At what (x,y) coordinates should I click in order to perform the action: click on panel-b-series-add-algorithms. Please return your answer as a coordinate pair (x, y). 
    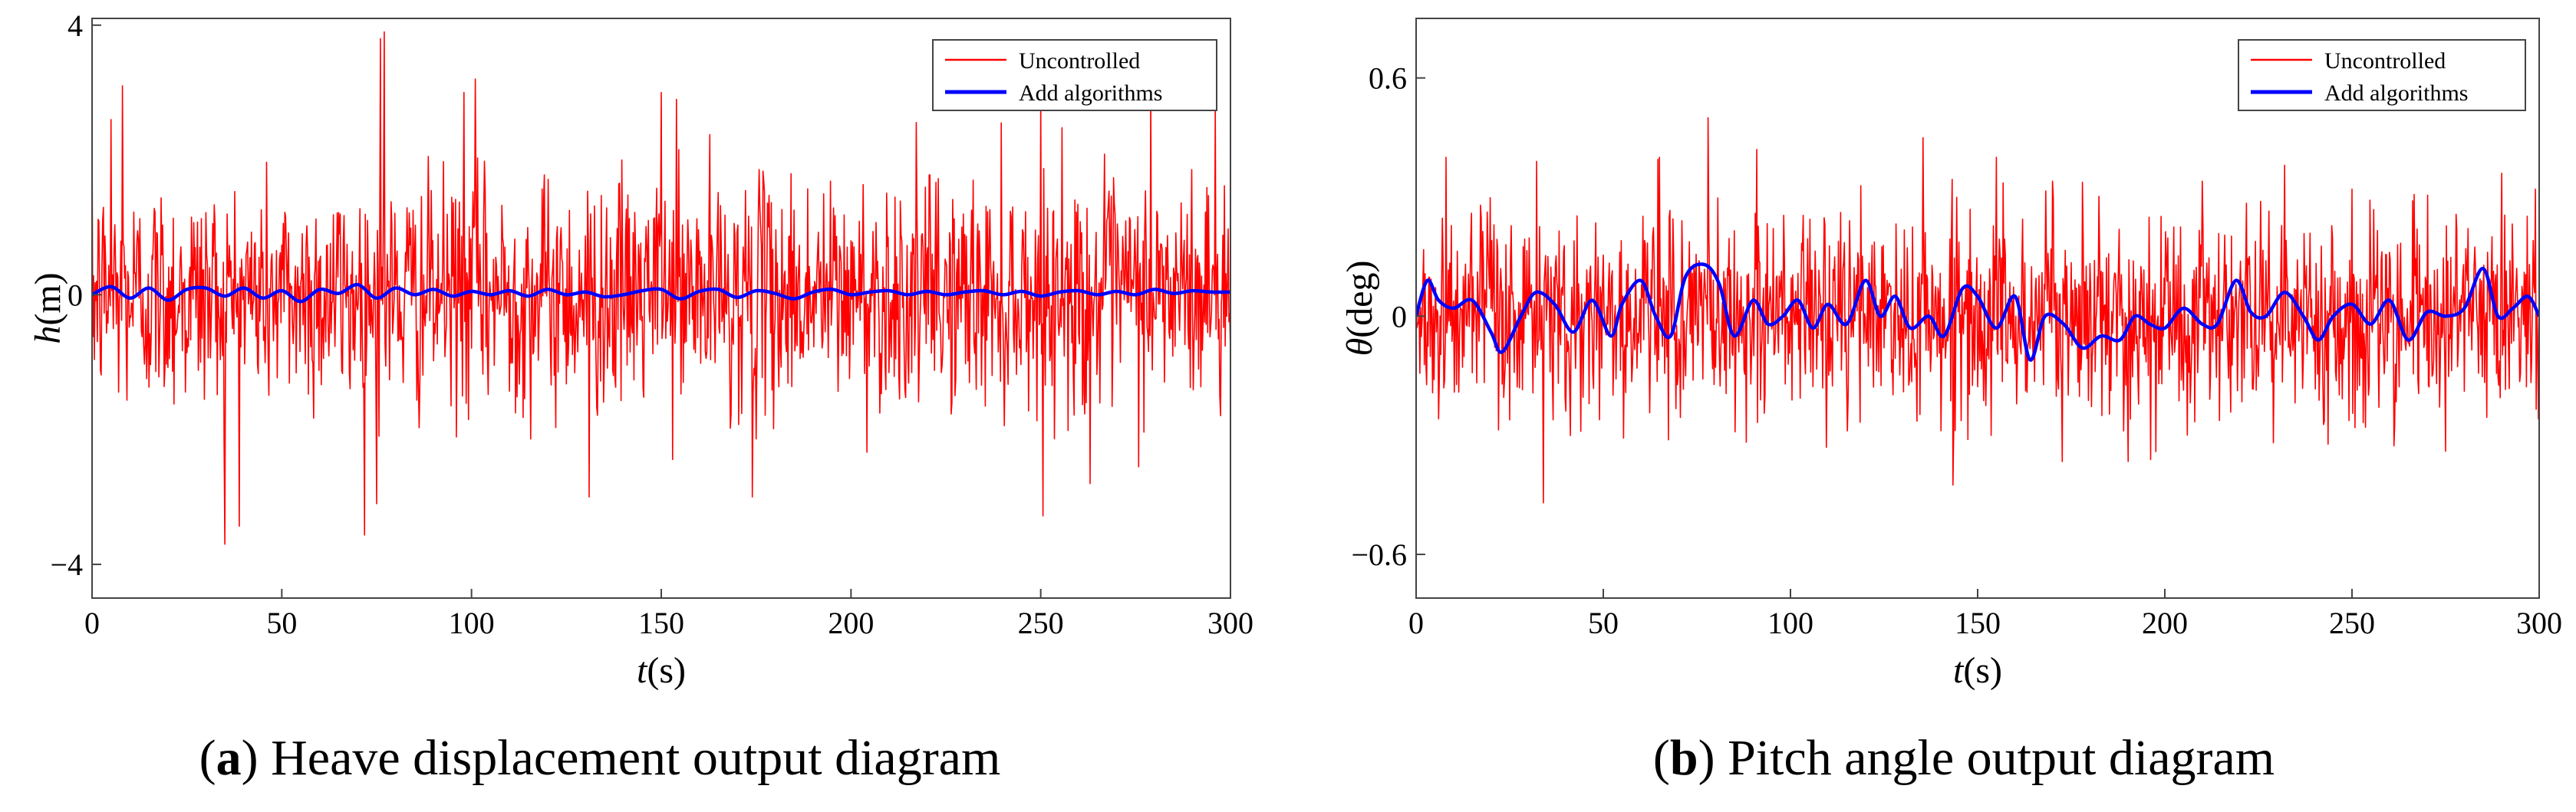
    Looking at the image, I should click on (1977, 312).